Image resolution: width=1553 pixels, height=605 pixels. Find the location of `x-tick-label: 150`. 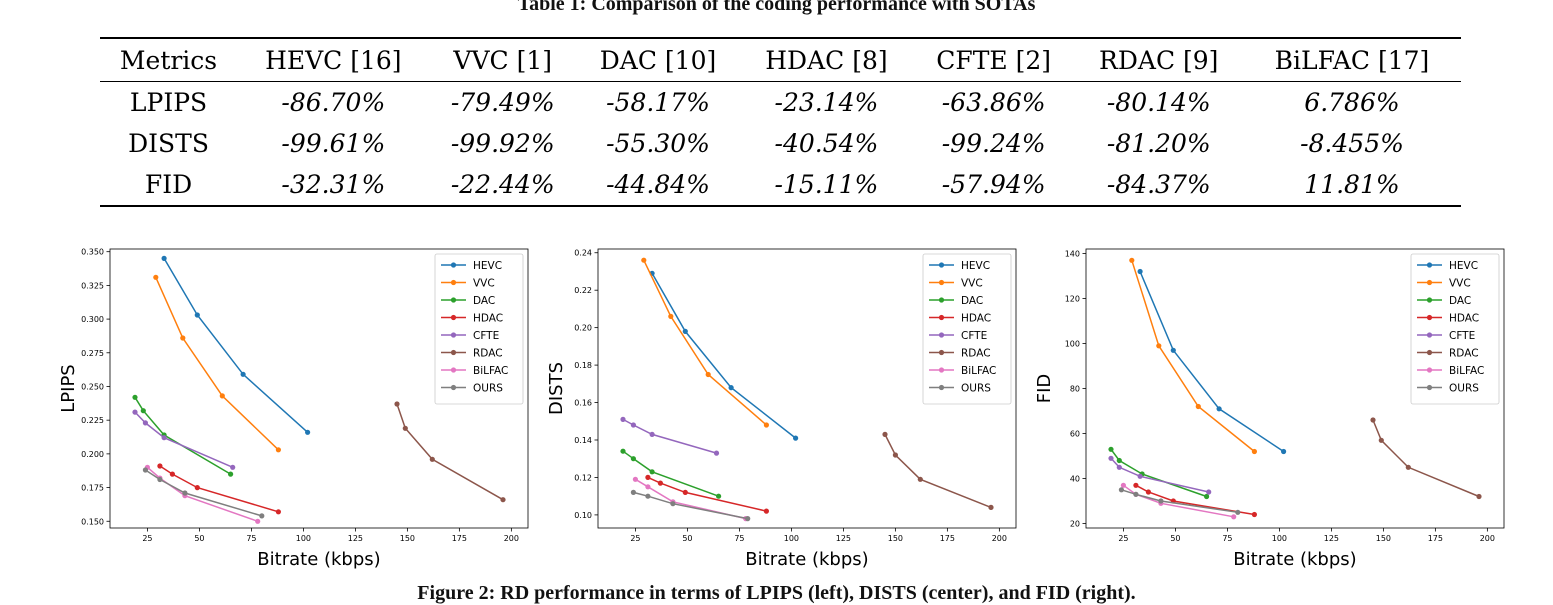

x-tick-label: 150 is located at coordinates (407, 538).